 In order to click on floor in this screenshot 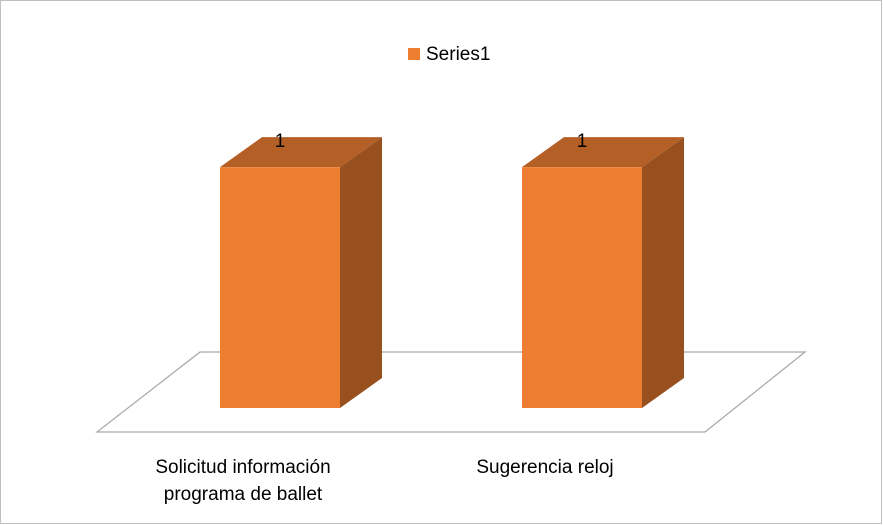, I will do `click(451, 392)`.